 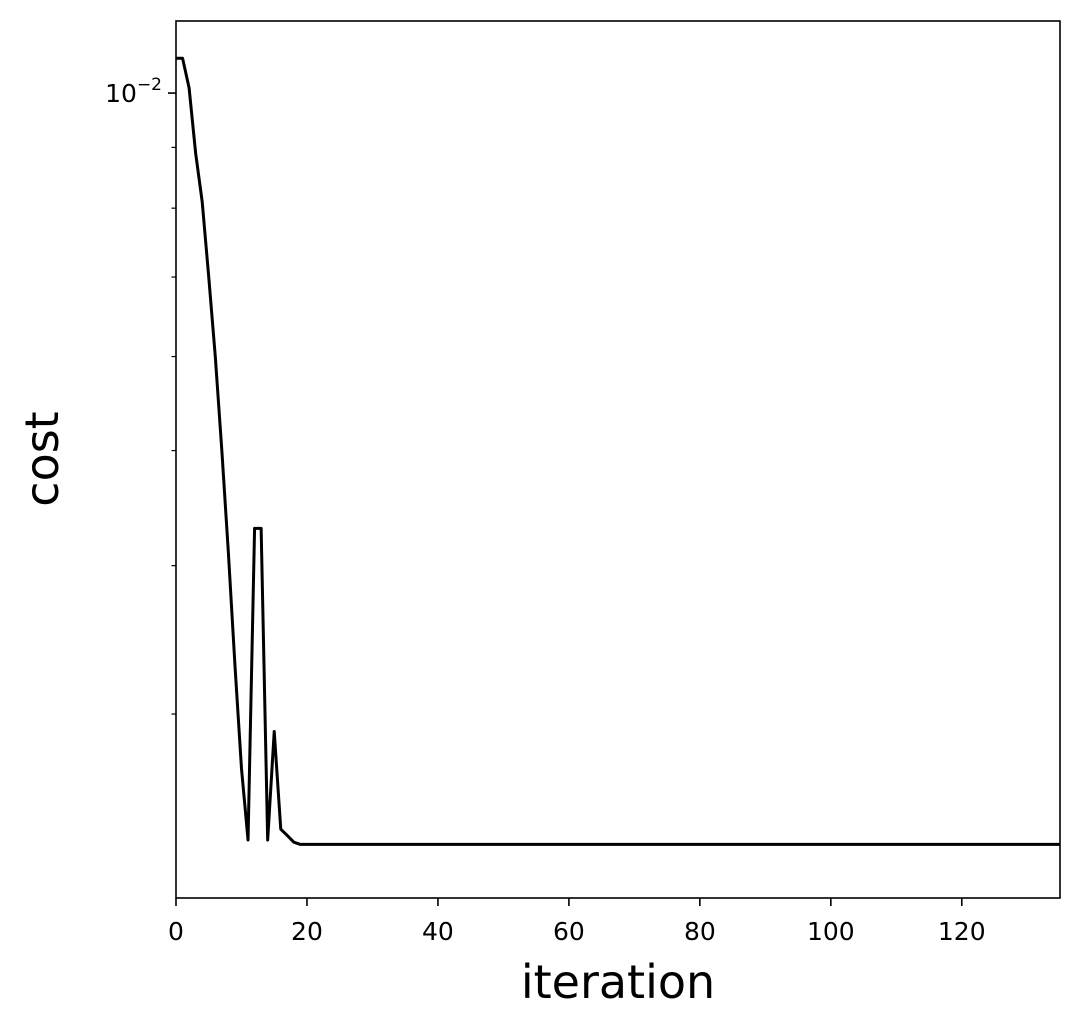 I want to click on y-tick-base: 10, so click(x=121, y=93).